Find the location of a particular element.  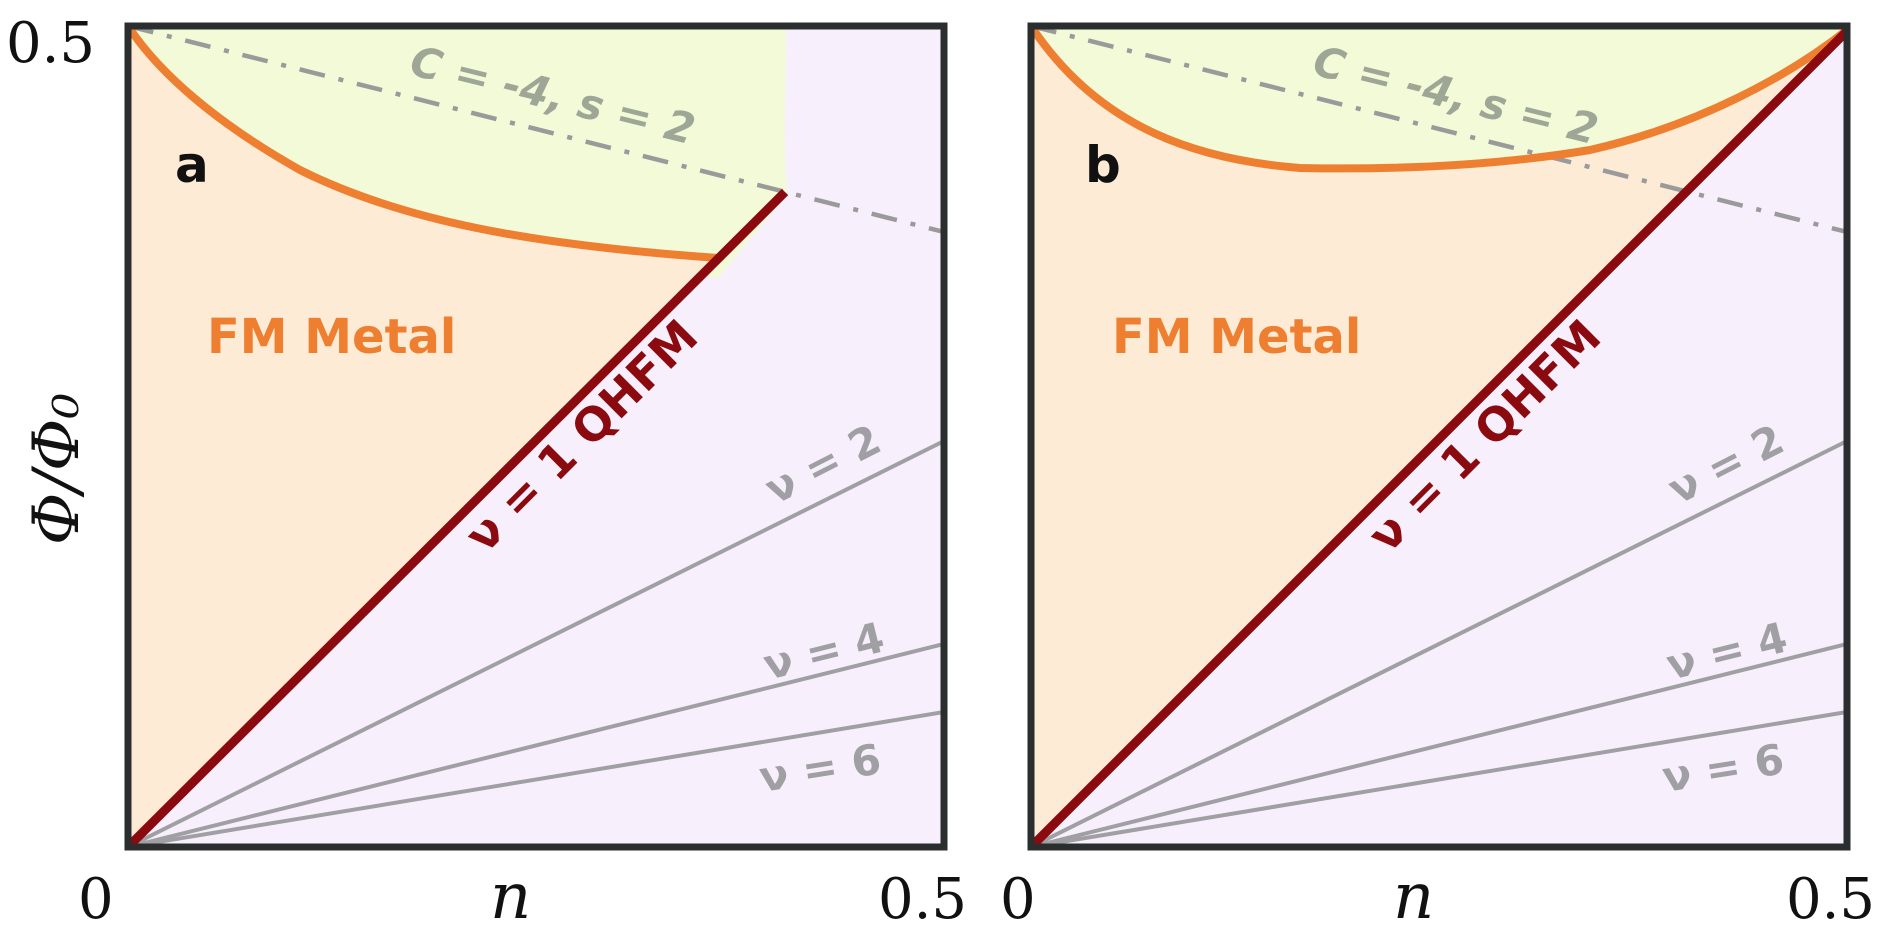

fm-metal-label-a: FM Metal is located at coordinates (331, 337).